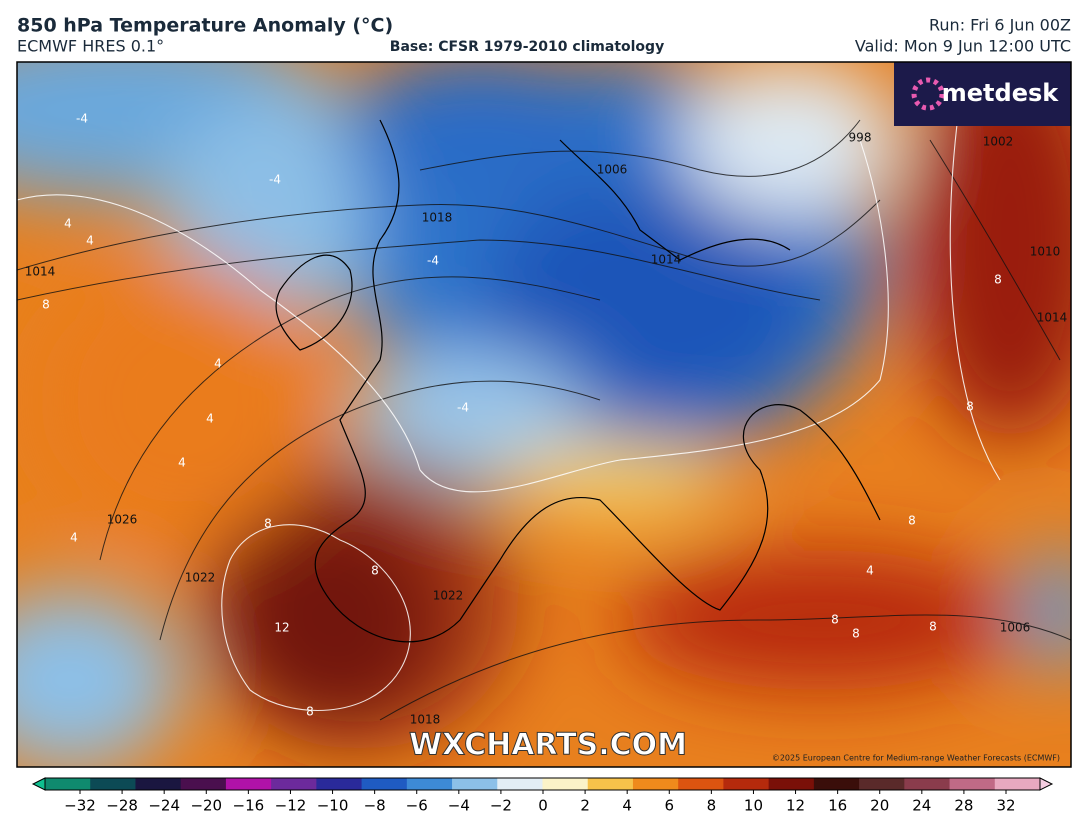  What do you see at coordinates (963, 806) in the screenshot?
I see `colorbar-tick-label: 28` at bounding box center [963, 806].